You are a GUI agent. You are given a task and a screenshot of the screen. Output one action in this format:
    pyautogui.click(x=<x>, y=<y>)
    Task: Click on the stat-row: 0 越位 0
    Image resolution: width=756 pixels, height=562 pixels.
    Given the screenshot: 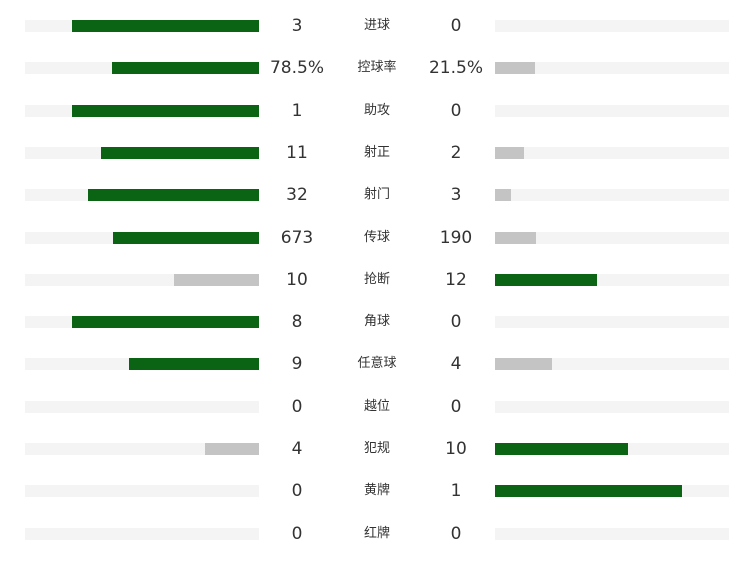 What is the action you would take?
    pyautogui.click(x=378, y=407)
    